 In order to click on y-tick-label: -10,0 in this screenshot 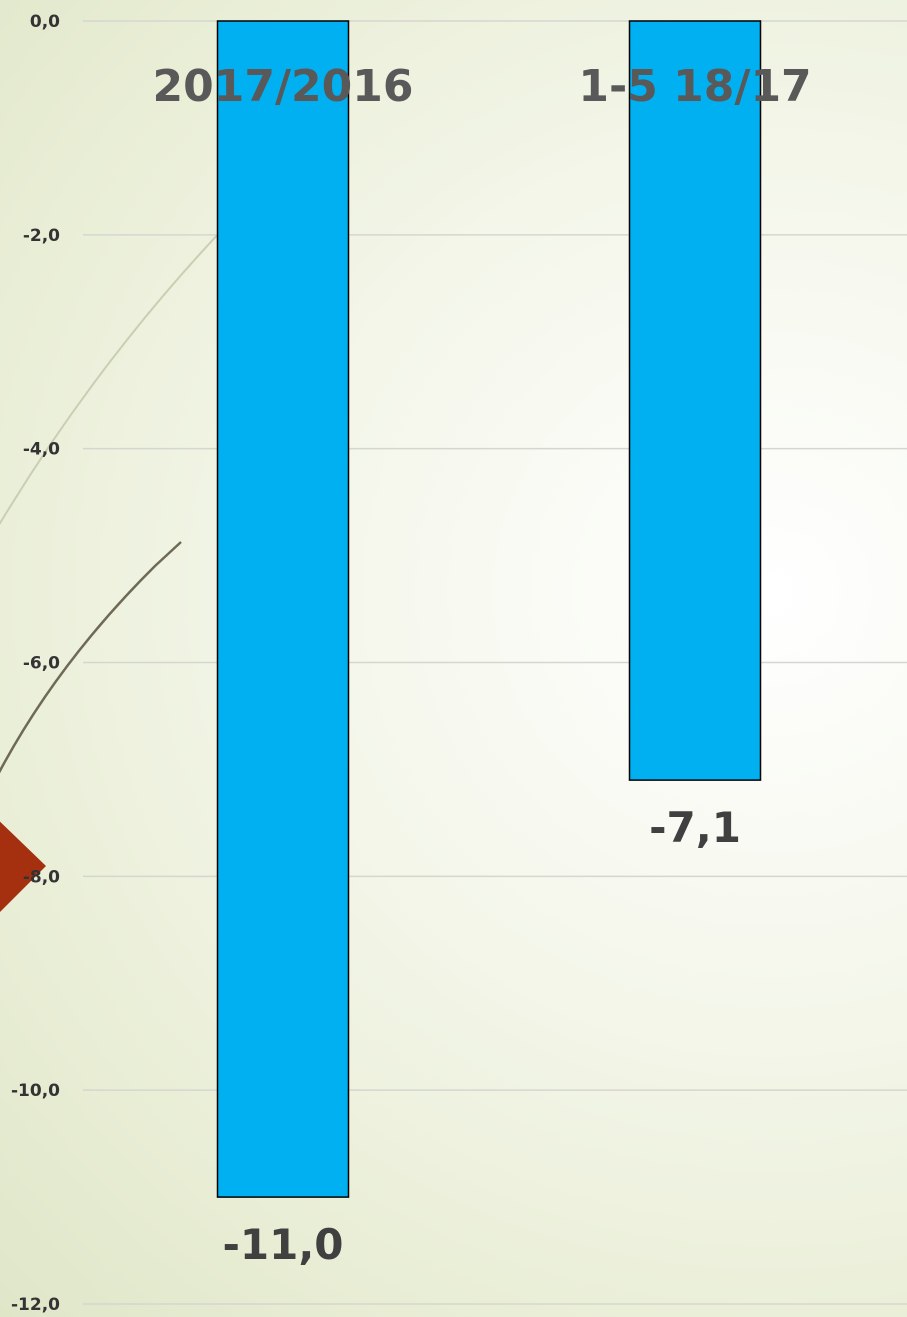, I will do `click(35, 1091)`.